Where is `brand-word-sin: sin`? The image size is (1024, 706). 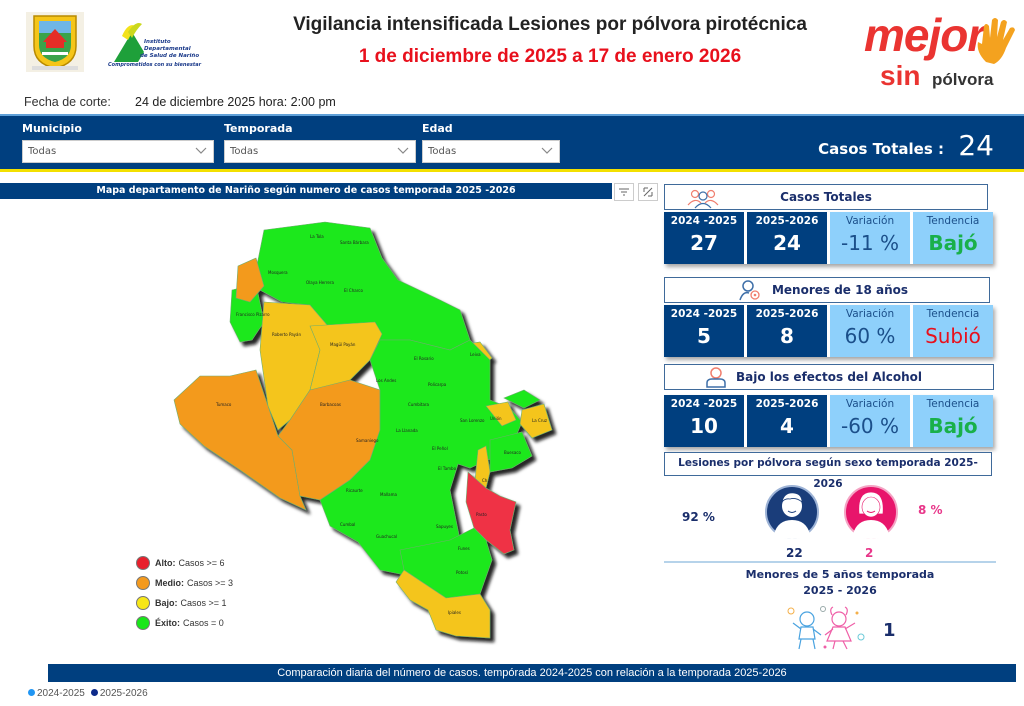
brand-word-sin: sin is located at coordinates (900, 75).